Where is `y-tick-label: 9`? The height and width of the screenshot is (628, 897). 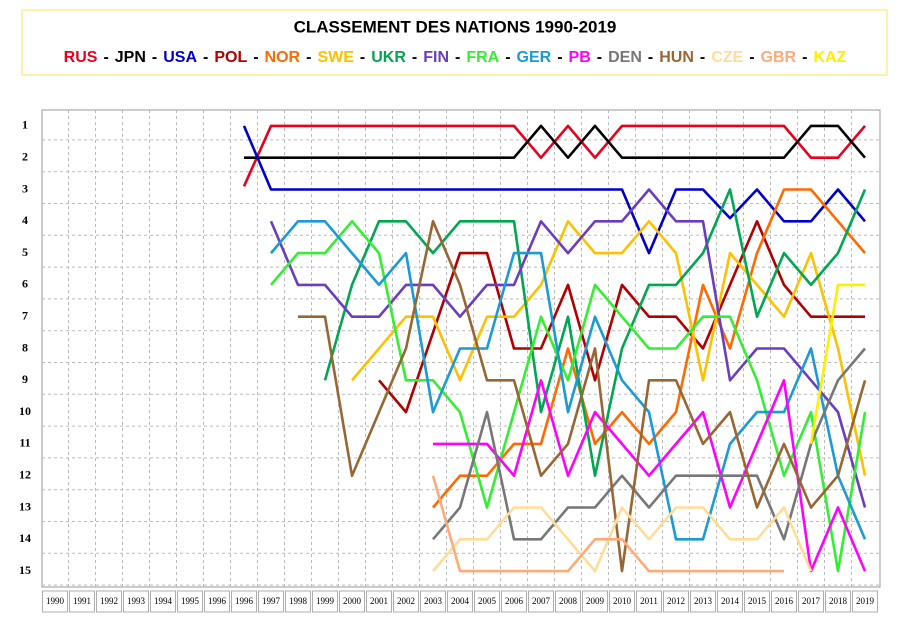 y-tick-label: 9 is located at coordinates (25, 379).